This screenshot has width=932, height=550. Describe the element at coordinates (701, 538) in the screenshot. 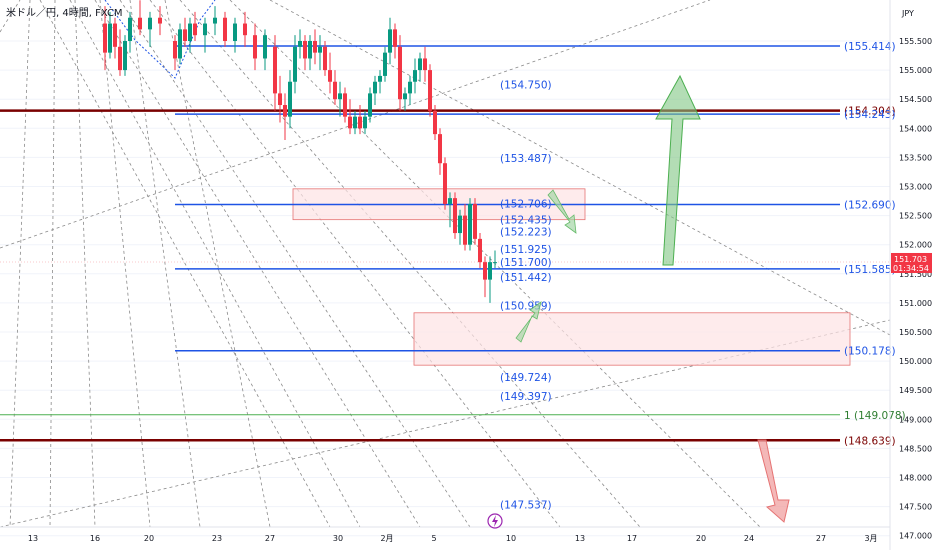

I see `x-tick-label: 20` at that location.